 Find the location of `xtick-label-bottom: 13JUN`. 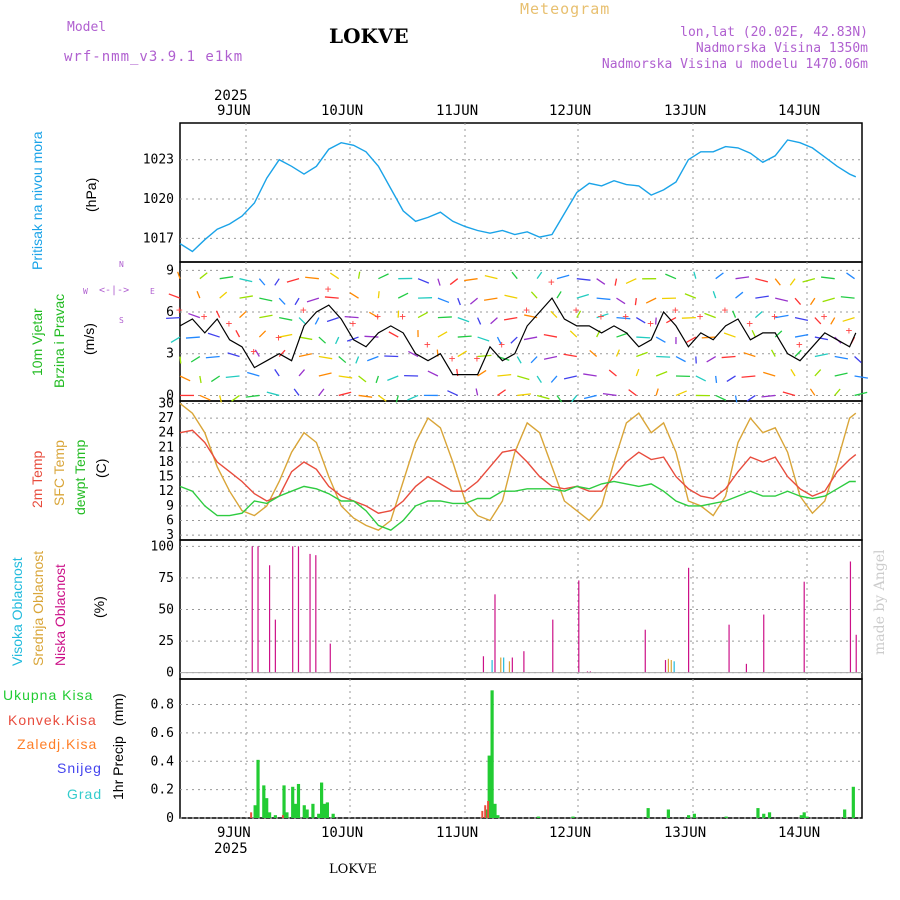

xtick-label-bottom: 13JUN is located at coordinates (685, 833).